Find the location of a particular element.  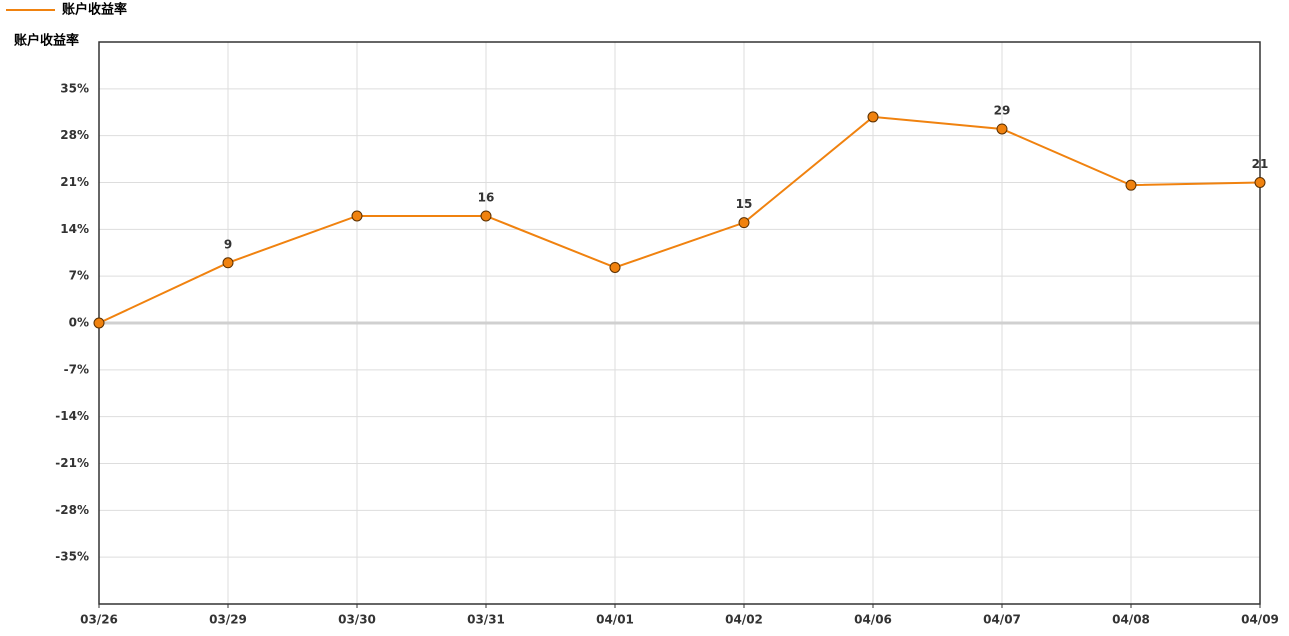

data-label: 29 is located at coordinates (1002, 110).